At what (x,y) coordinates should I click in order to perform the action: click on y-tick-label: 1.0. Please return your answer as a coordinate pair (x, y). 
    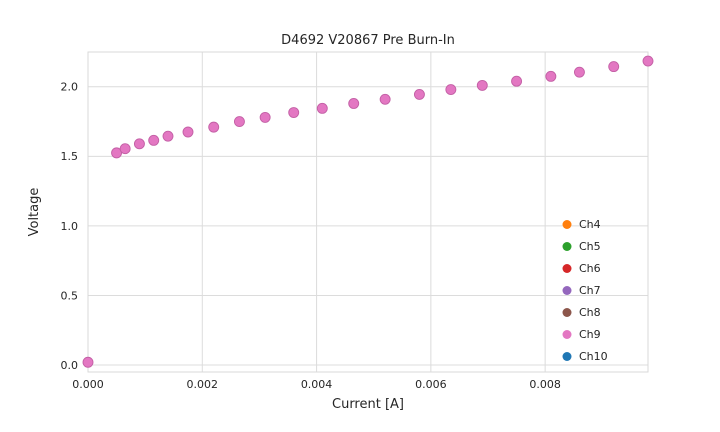
    Looking at the image, I should click on (70, 226).